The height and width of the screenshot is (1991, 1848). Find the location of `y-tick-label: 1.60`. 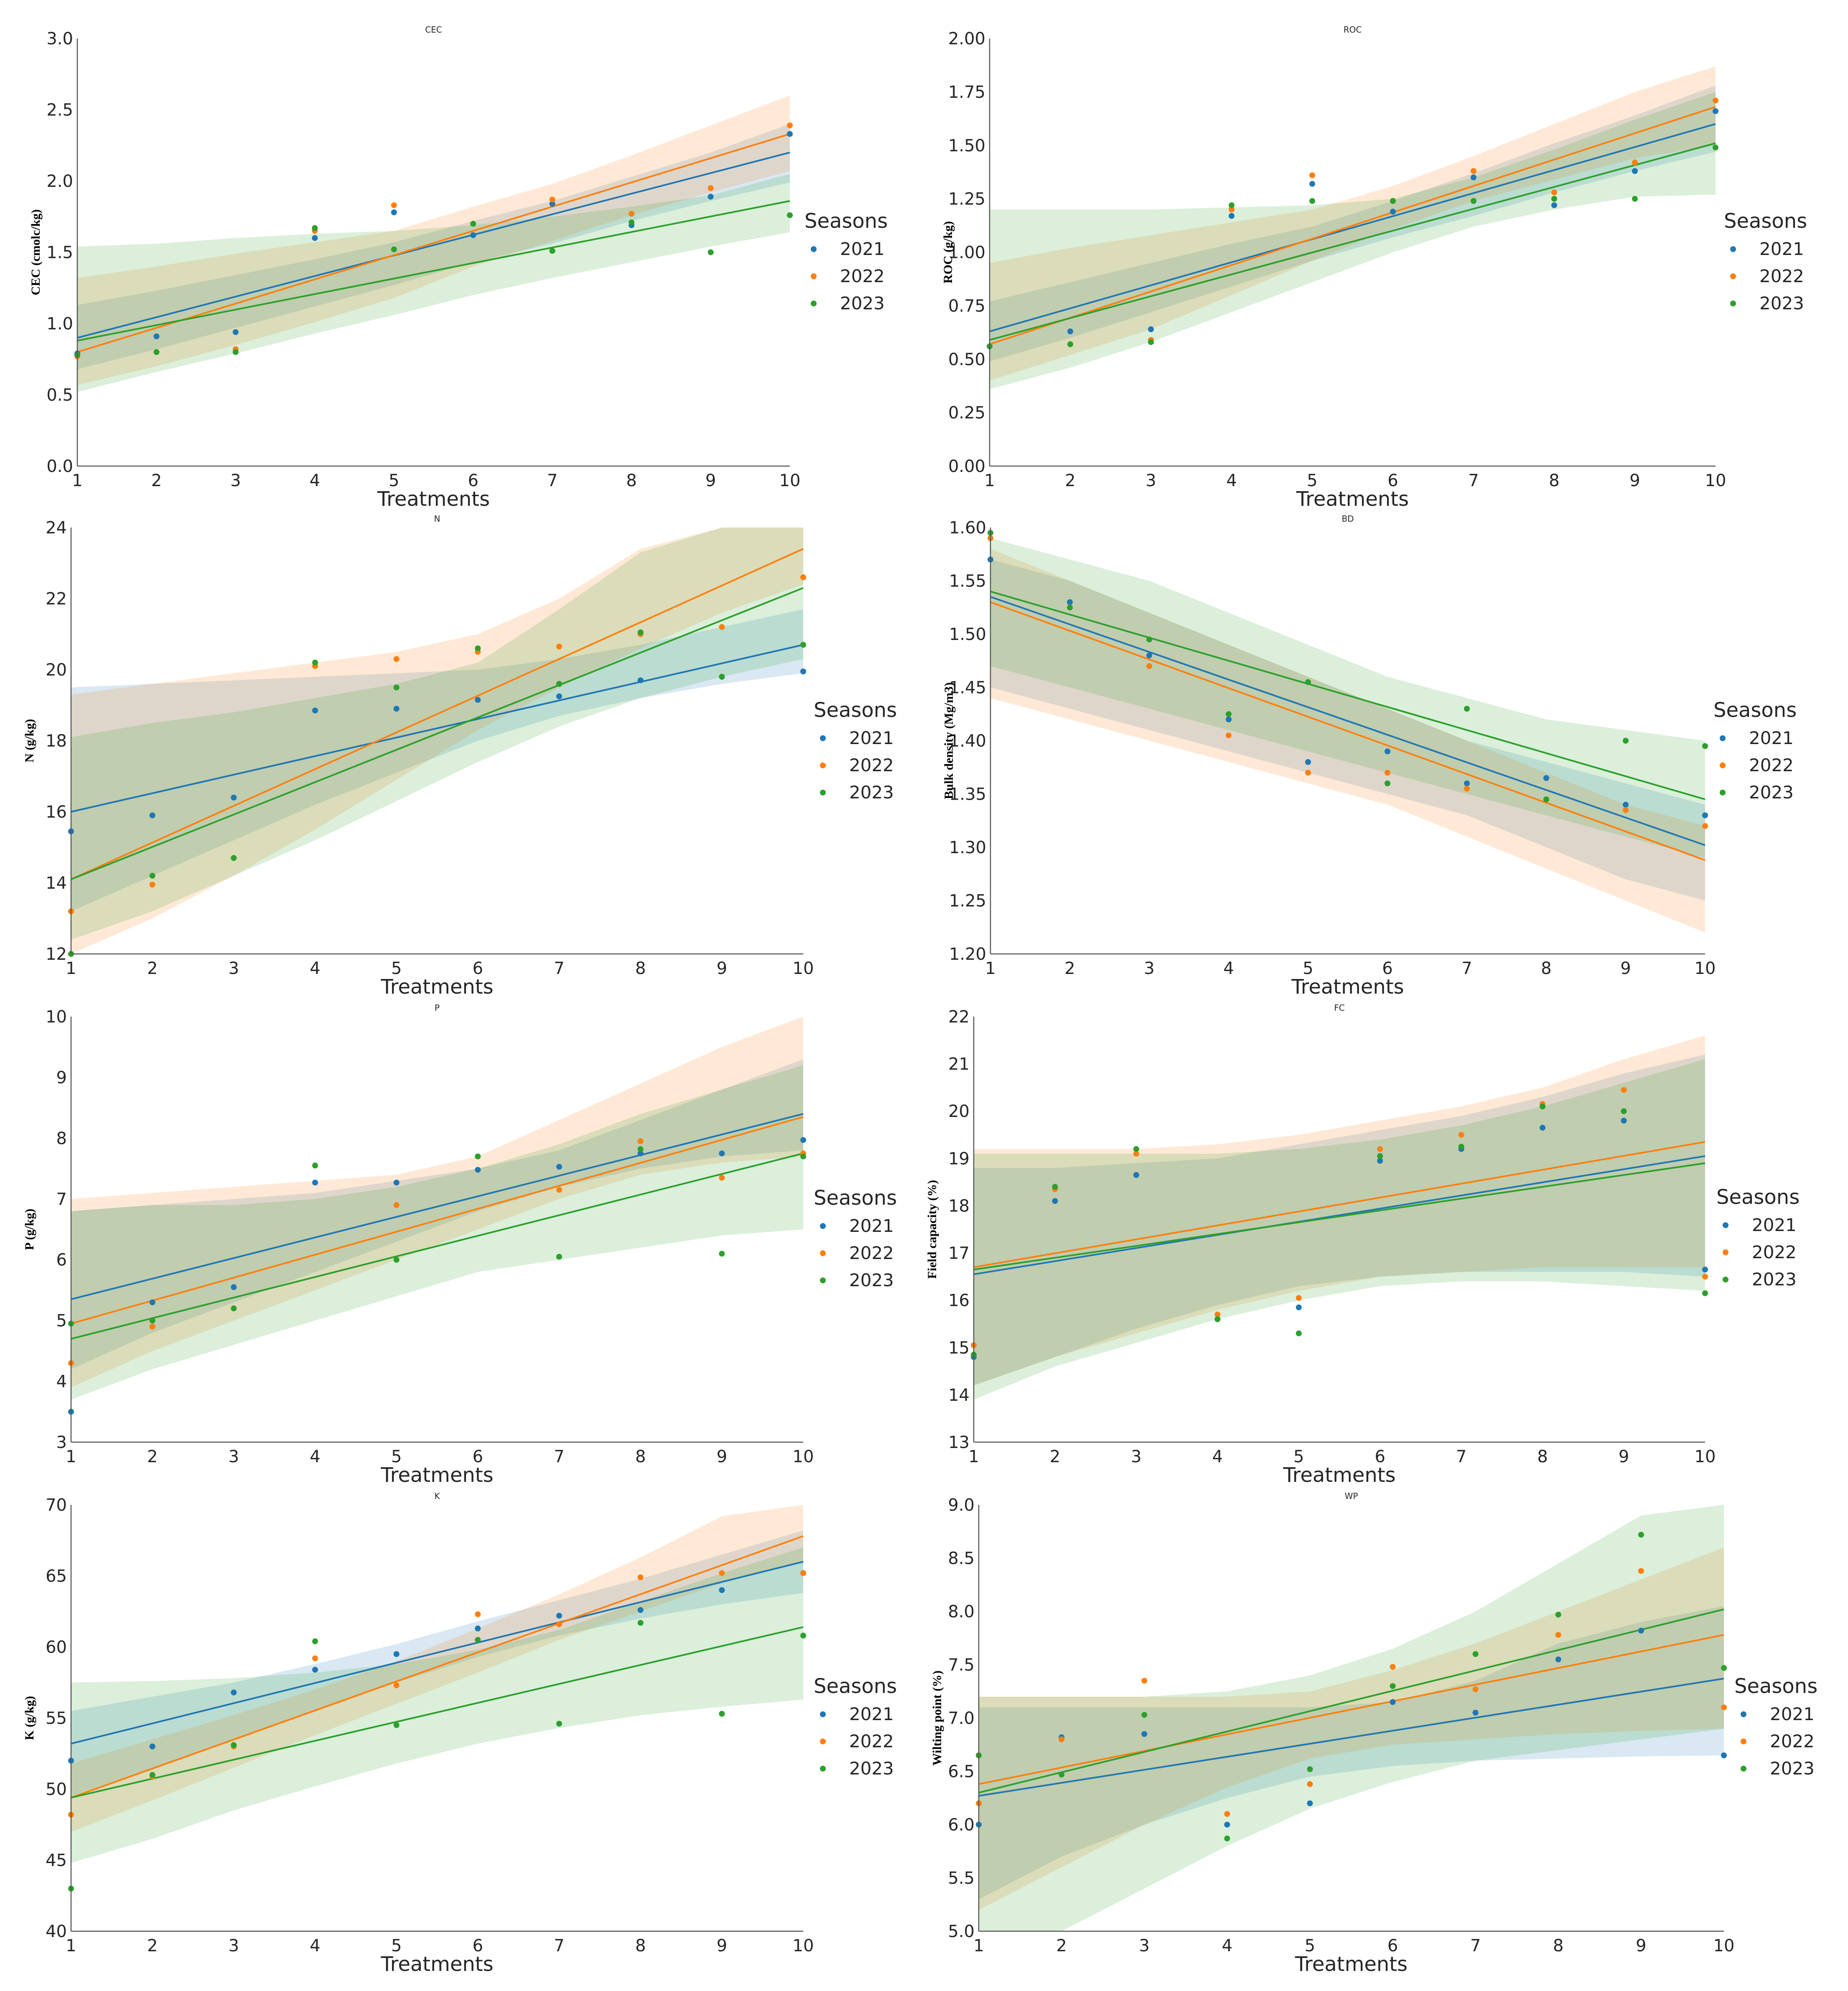

y-tick-label: 1.60 is located at coordinates (967, 528).